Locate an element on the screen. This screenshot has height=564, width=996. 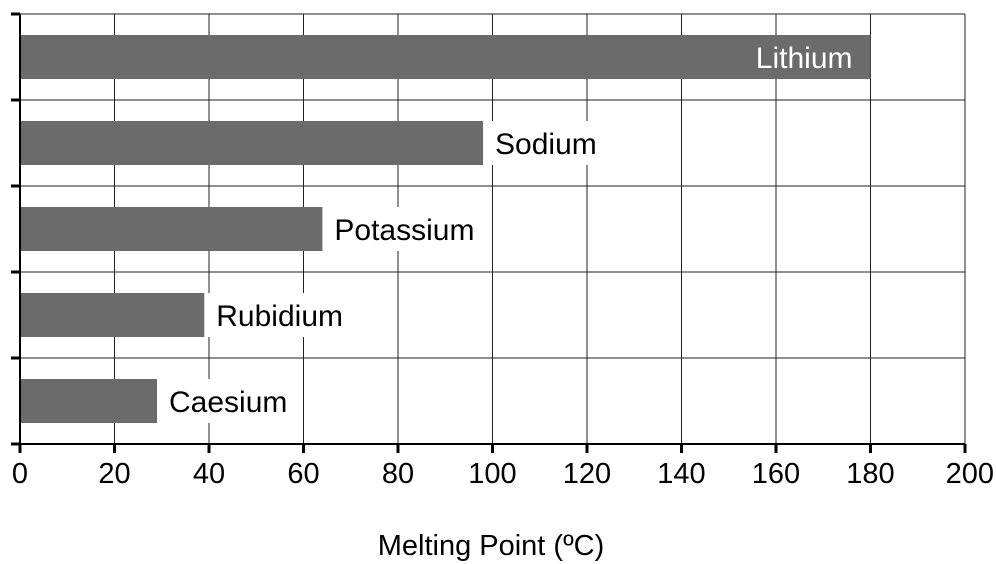
bar-label-rubidium: Rubidium is located at coordinates (279, 316).